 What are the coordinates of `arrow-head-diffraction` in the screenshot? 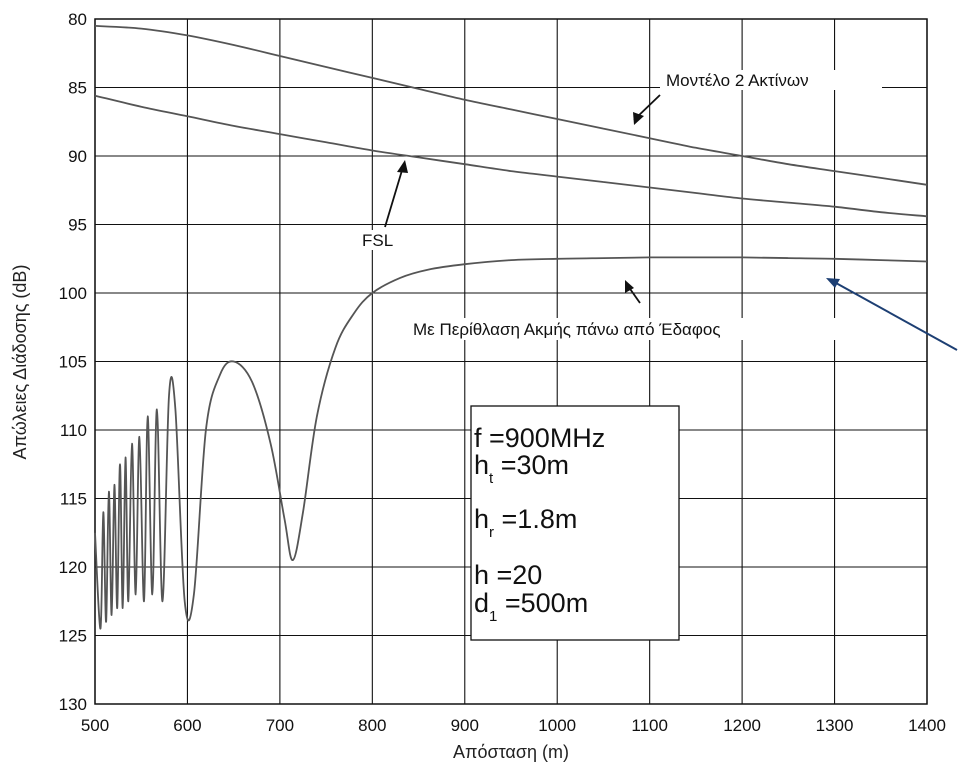 It's located at (629, 286).